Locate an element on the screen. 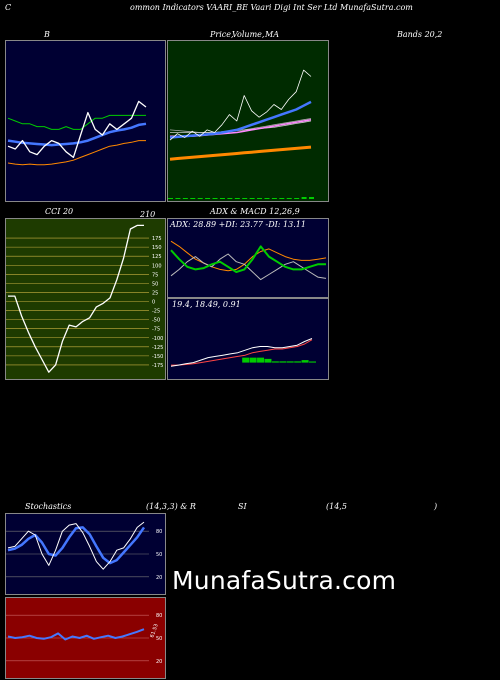 The width and height of the screenshot is (500, 680). stoch-k-line is located at coordinates (76, 545).